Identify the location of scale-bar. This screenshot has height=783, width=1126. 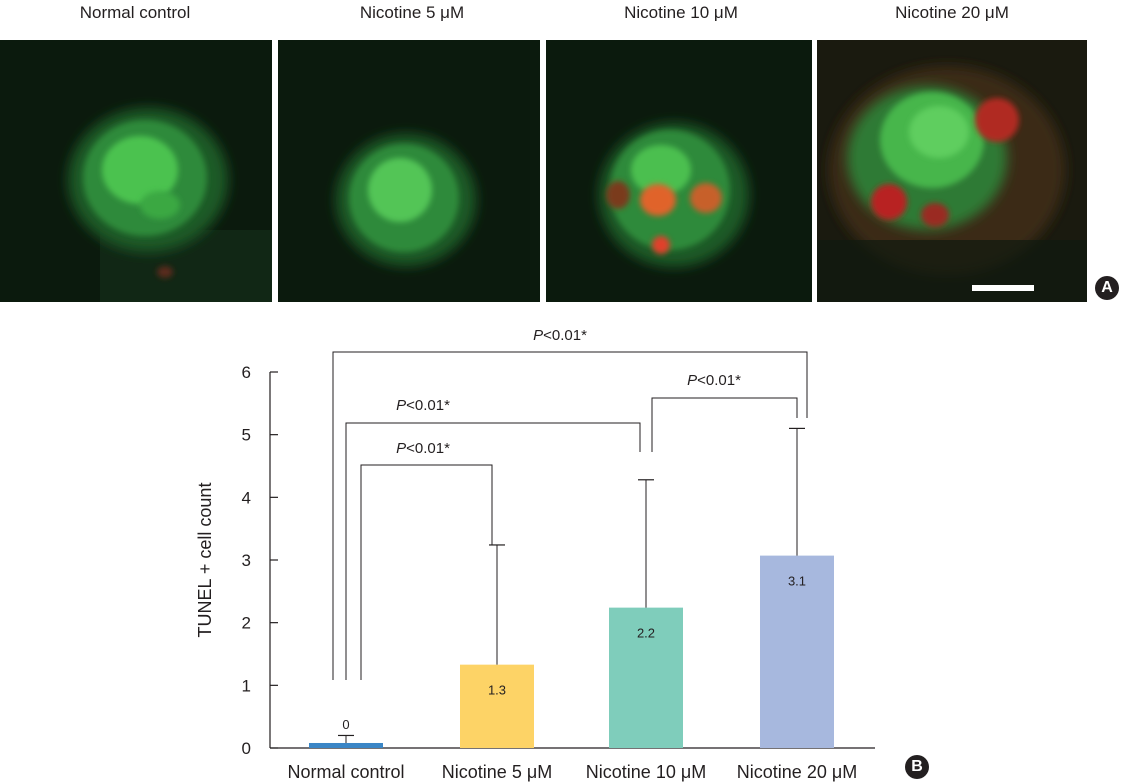
(1003, 288).